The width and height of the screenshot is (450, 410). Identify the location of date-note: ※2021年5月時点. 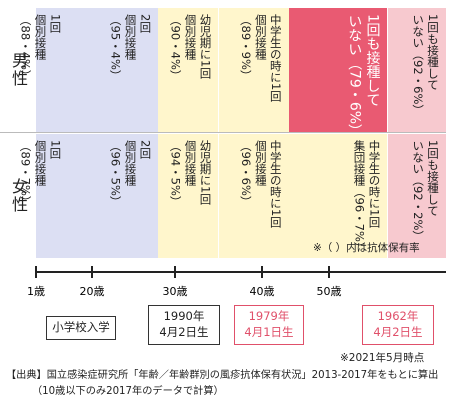
(382, 358).